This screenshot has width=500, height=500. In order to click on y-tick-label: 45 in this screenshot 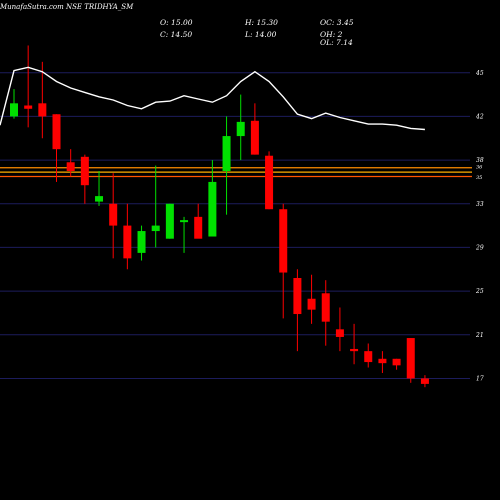, I will do `click(479, 73)`.